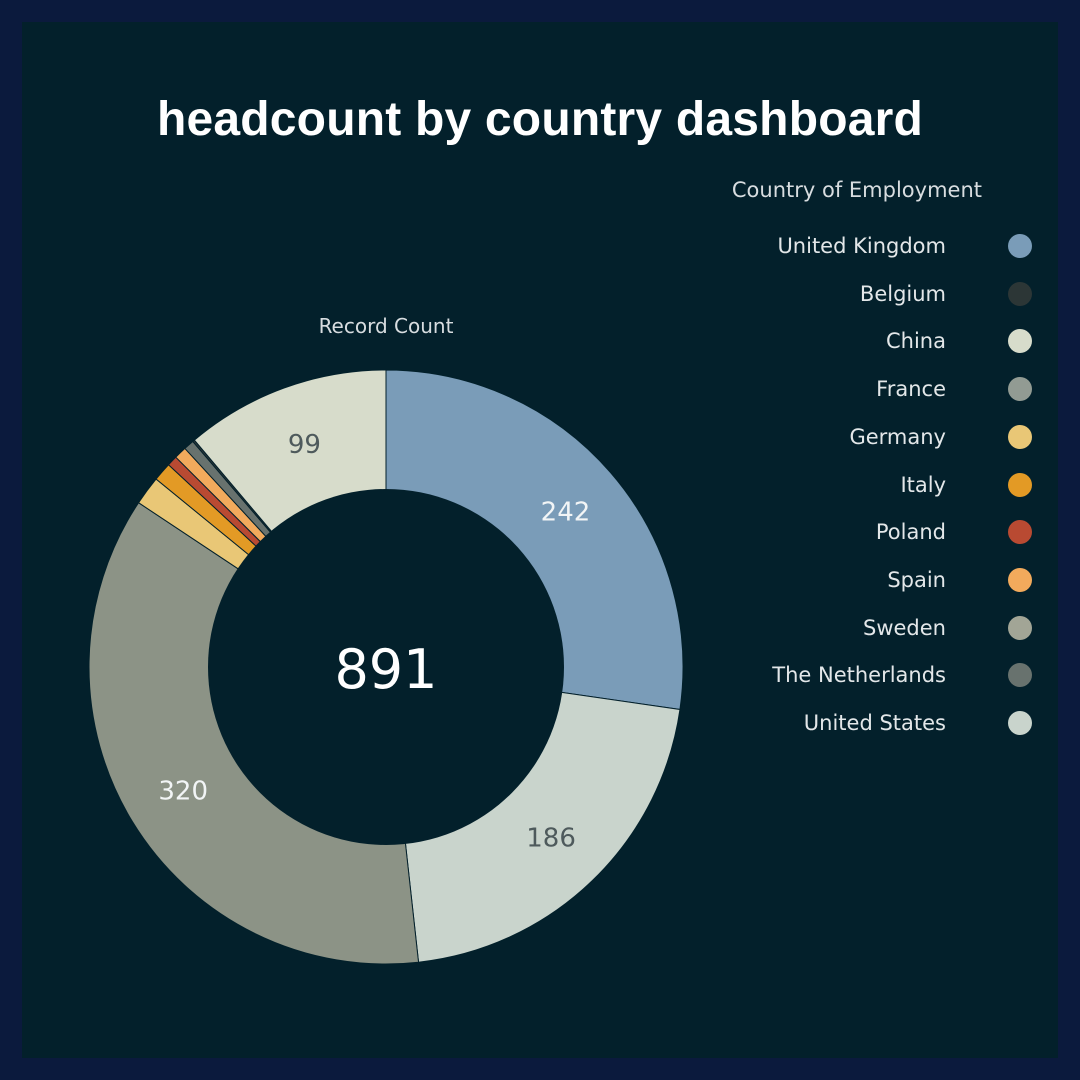 The image size is (1080, 1080). I want to click on legend-label: The Netherlands, so click(859, 675).